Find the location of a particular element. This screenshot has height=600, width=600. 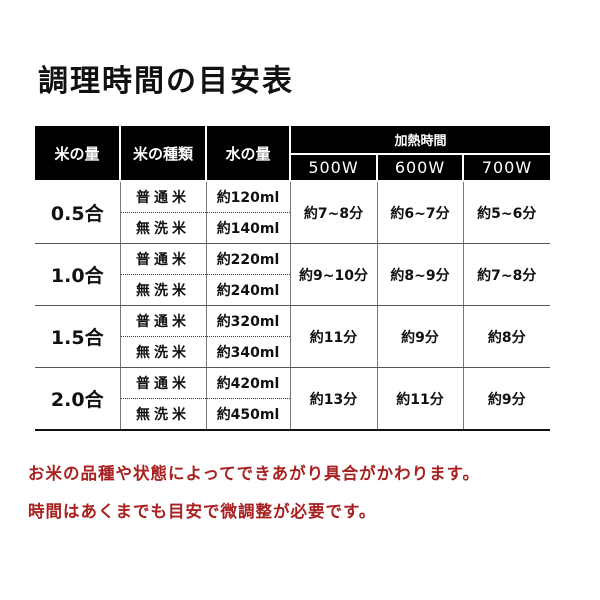

time-600w: 約9分 is located at coordinates (419, 336).